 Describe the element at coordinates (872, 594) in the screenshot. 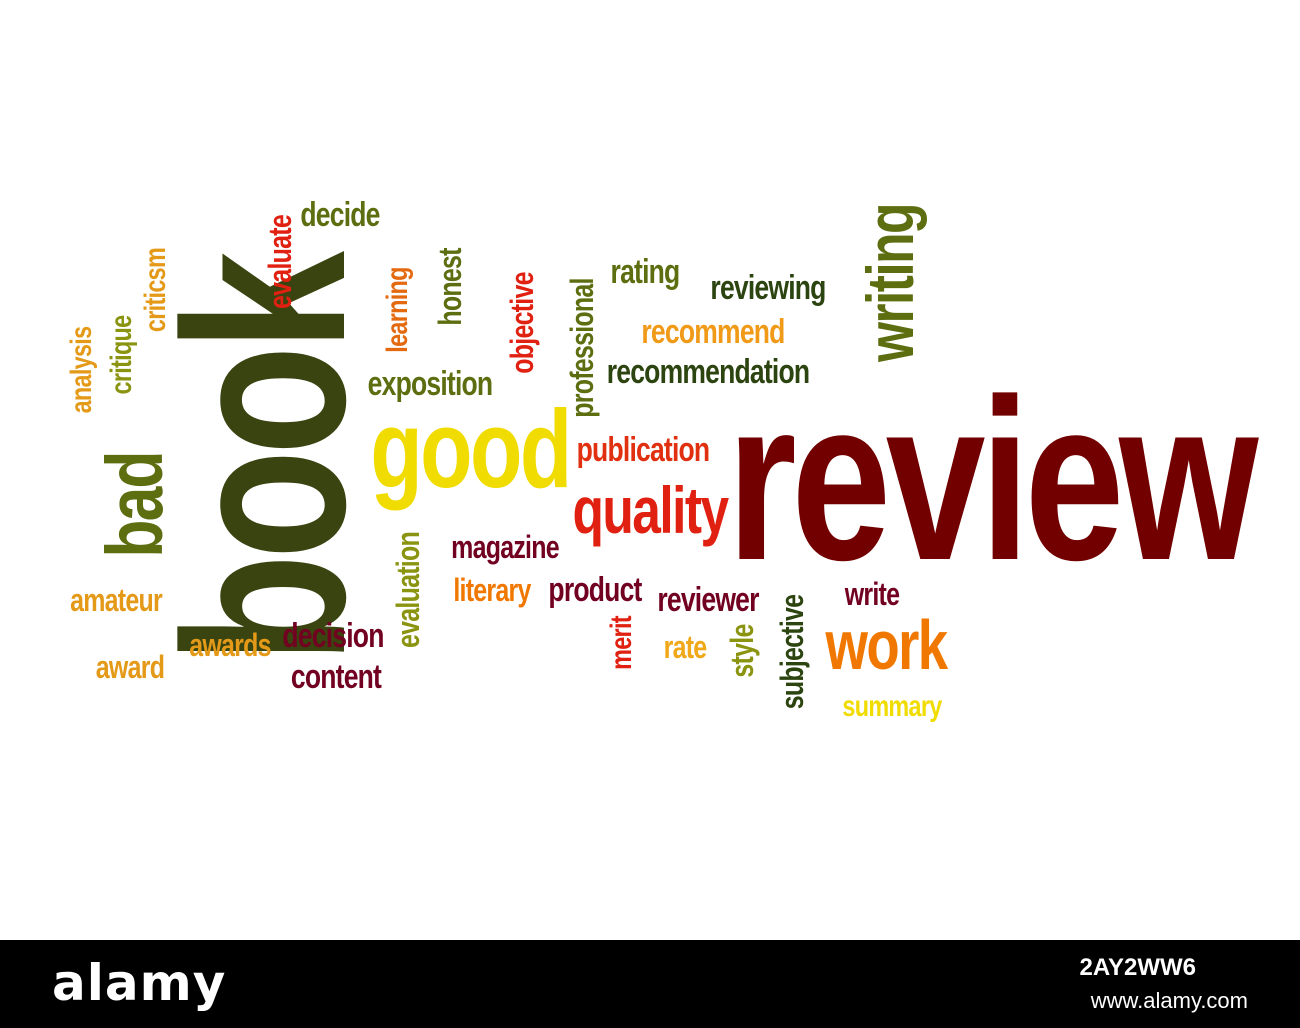

I see `word-write: write` at that location.